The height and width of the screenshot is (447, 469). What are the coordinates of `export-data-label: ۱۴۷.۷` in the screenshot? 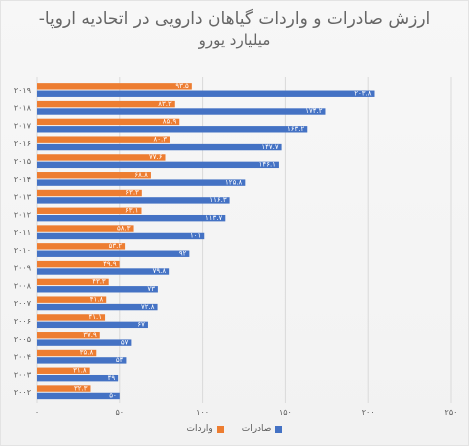 It's located at (270, 147).